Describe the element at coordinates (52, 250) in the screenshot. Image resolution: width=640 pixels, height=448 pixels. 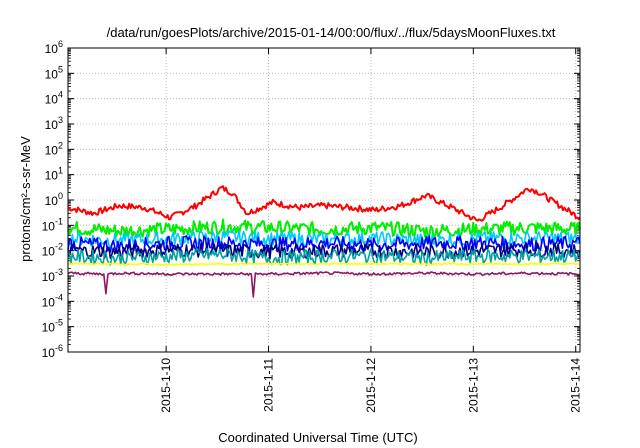
I see `y-tick-label: 10⁻²` at that location.